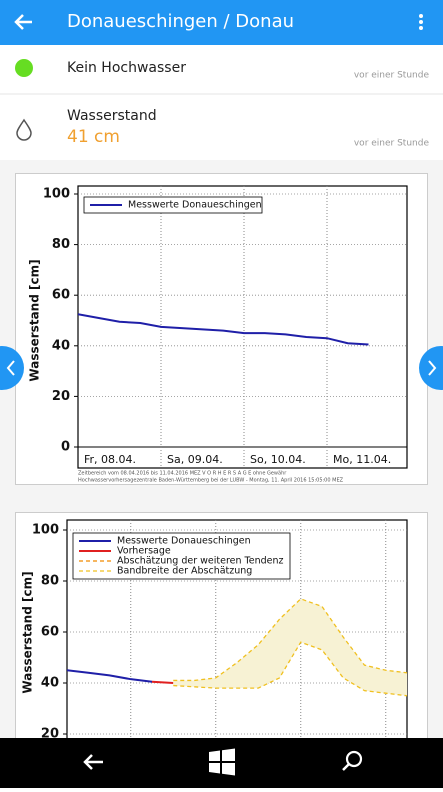 Image resolution: width=443 pixels, height=792 pixels. Describe the element at coordinates (352, 760) in the screenshot. I see `nav-search` at that location.